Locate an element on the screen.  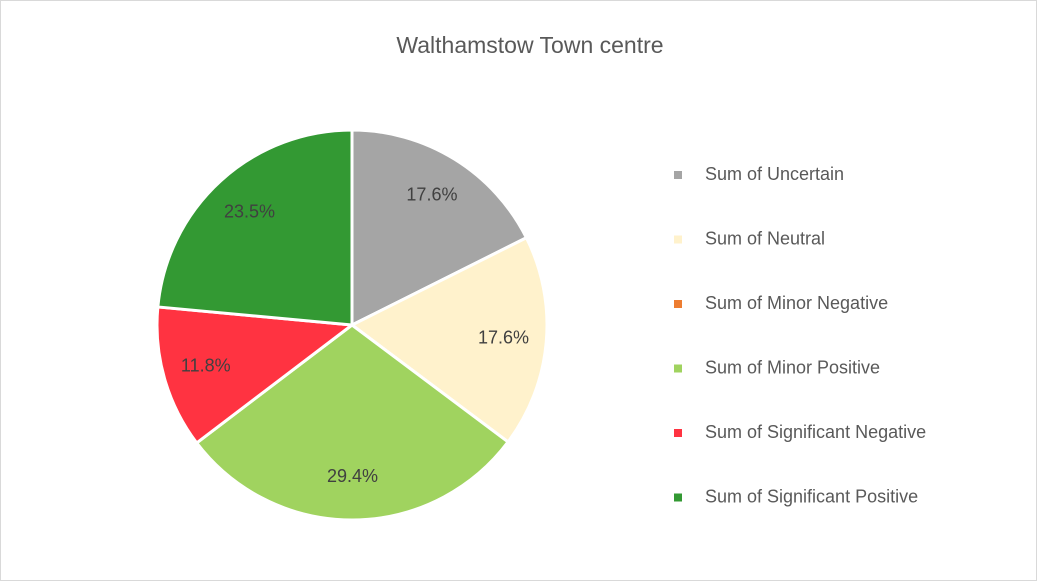
legend-label: Sum of Significant Negative is located at coordinates (815, 432).